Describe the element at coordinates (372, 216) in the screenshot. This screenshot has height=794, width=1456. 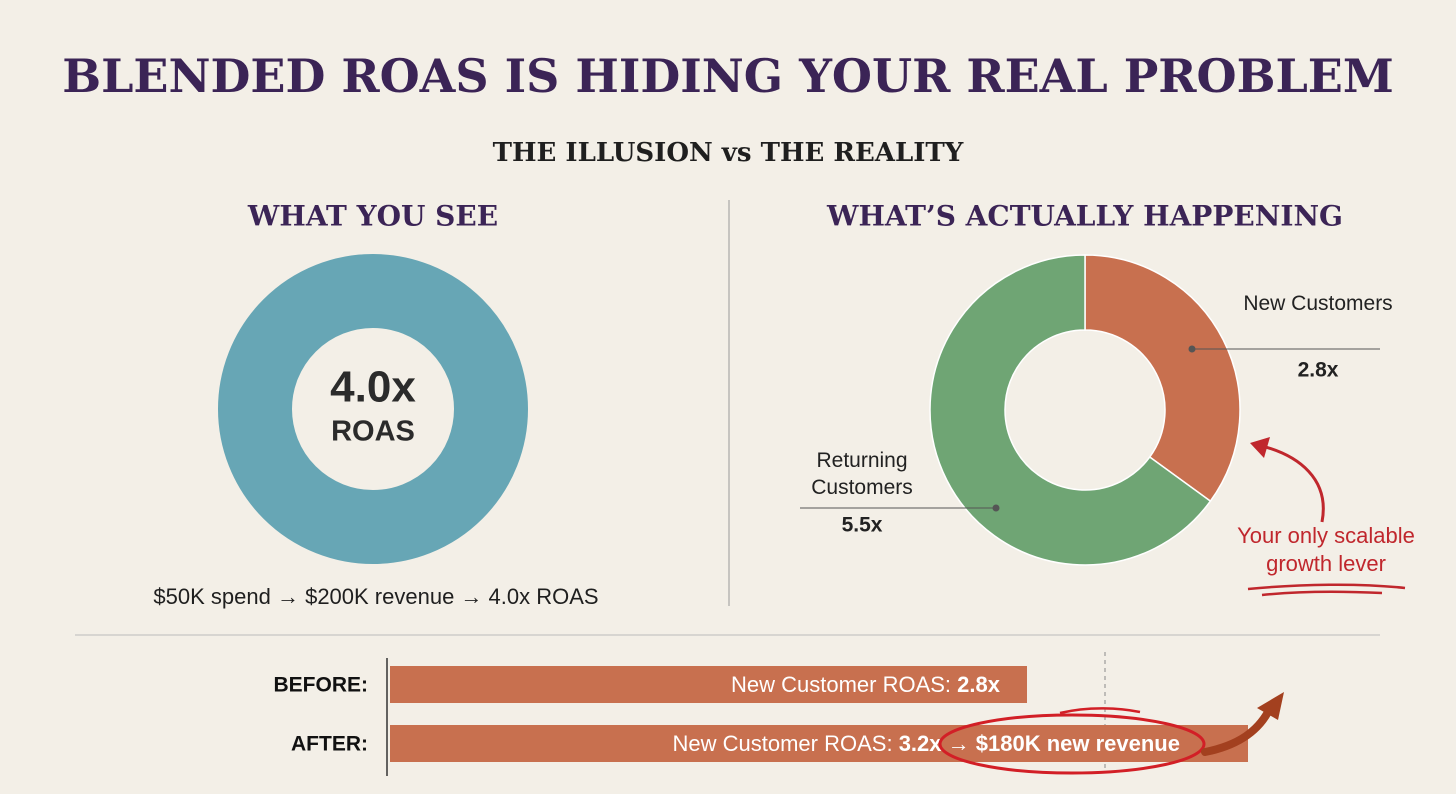
I see `left-heading: WHAT YOU SEE` at that location.